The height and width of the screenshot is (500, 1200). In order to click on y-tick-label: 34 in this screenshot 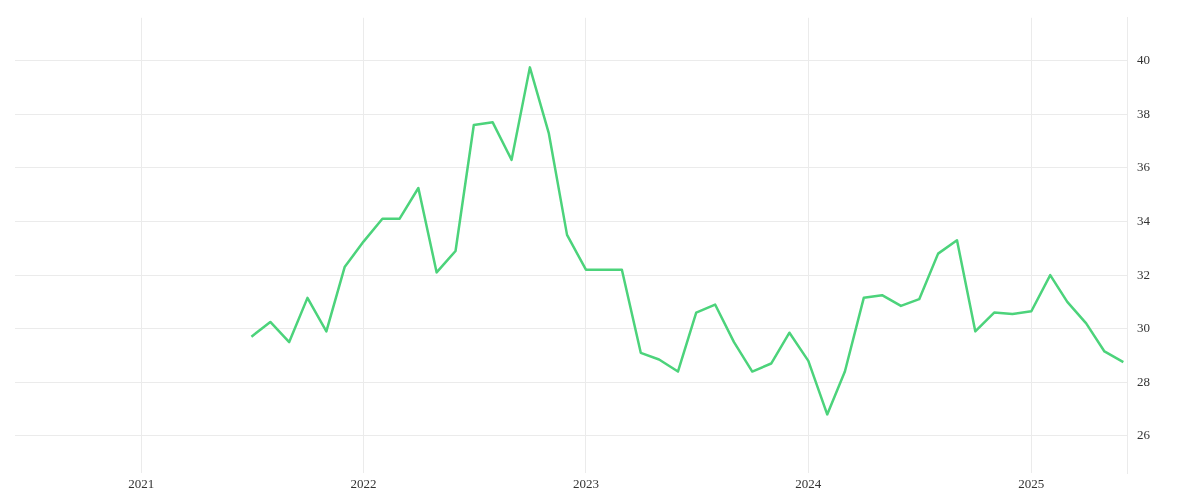, I will do `click(1144, 220)`.